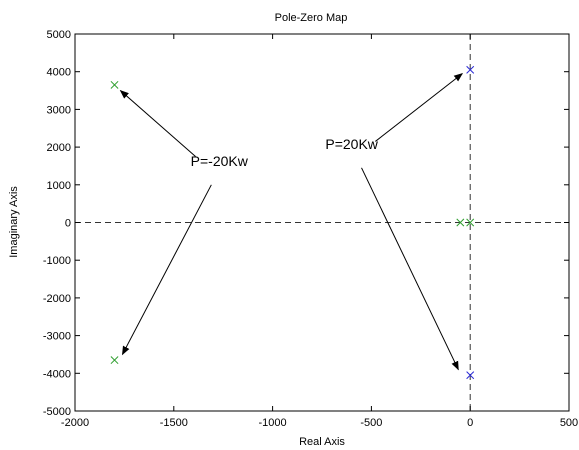  Describe the element at coordinates (273, 423) in the screenshot. I see `x-tick-label: -1000` at that location.